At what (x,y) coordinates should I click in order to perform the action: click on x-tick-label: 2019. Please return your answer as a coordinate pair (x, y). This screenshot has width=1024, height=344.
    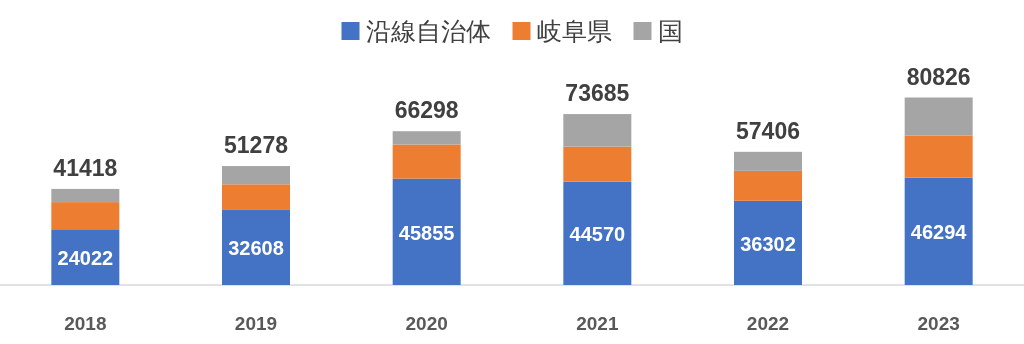
    Looking at the image, I should click on (256, 323).